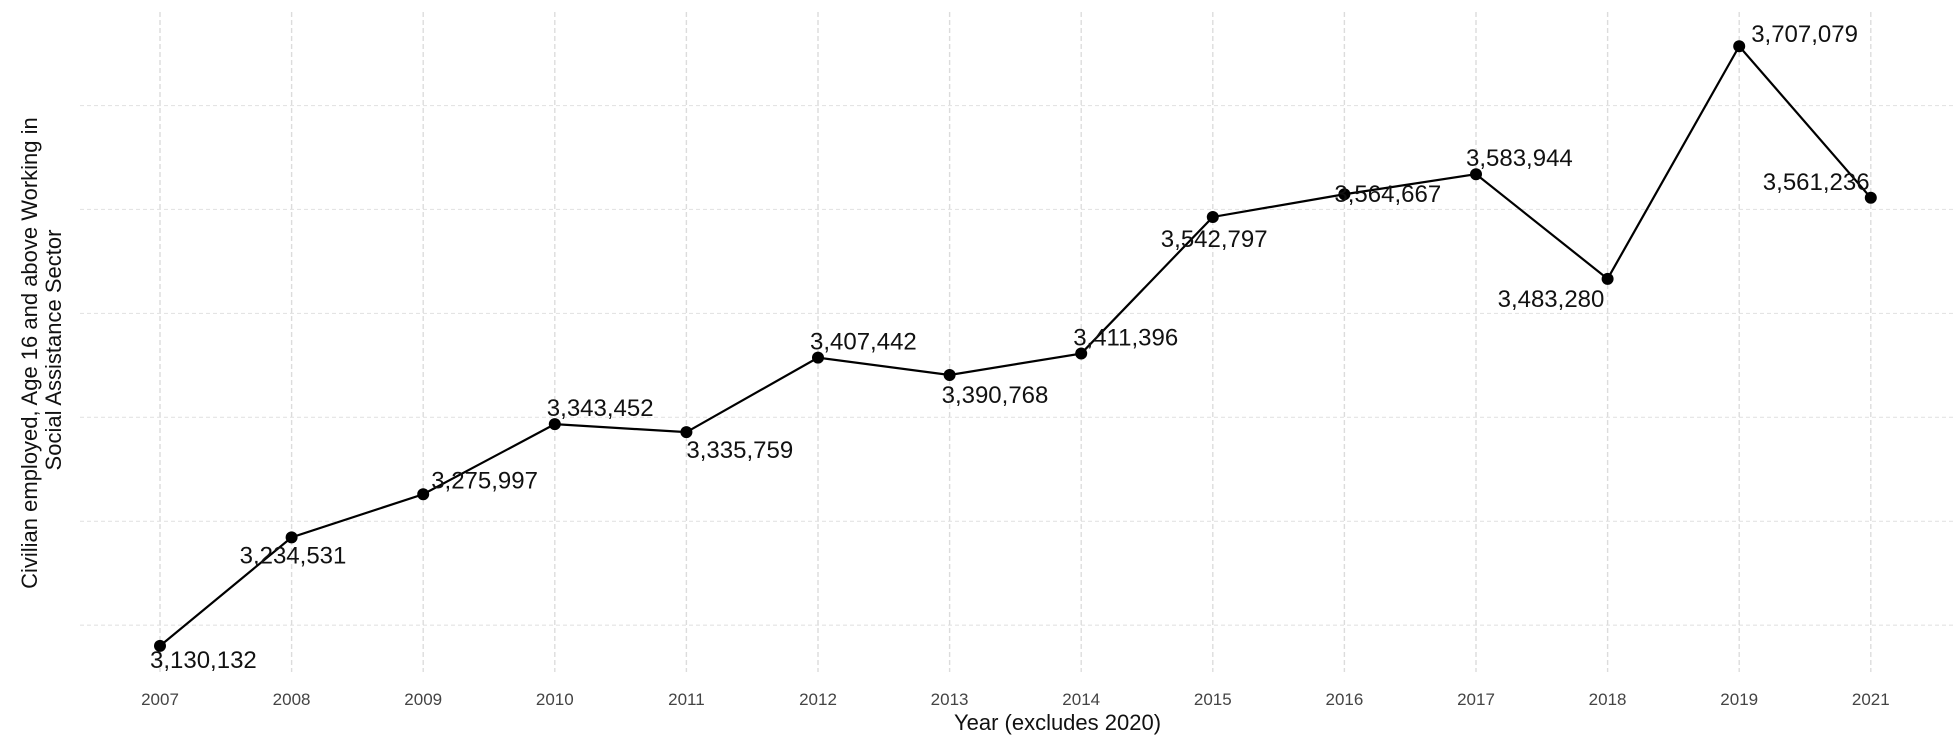 The image size is (1960, 744). I want to click on data-point-2008, so click(291, 537).